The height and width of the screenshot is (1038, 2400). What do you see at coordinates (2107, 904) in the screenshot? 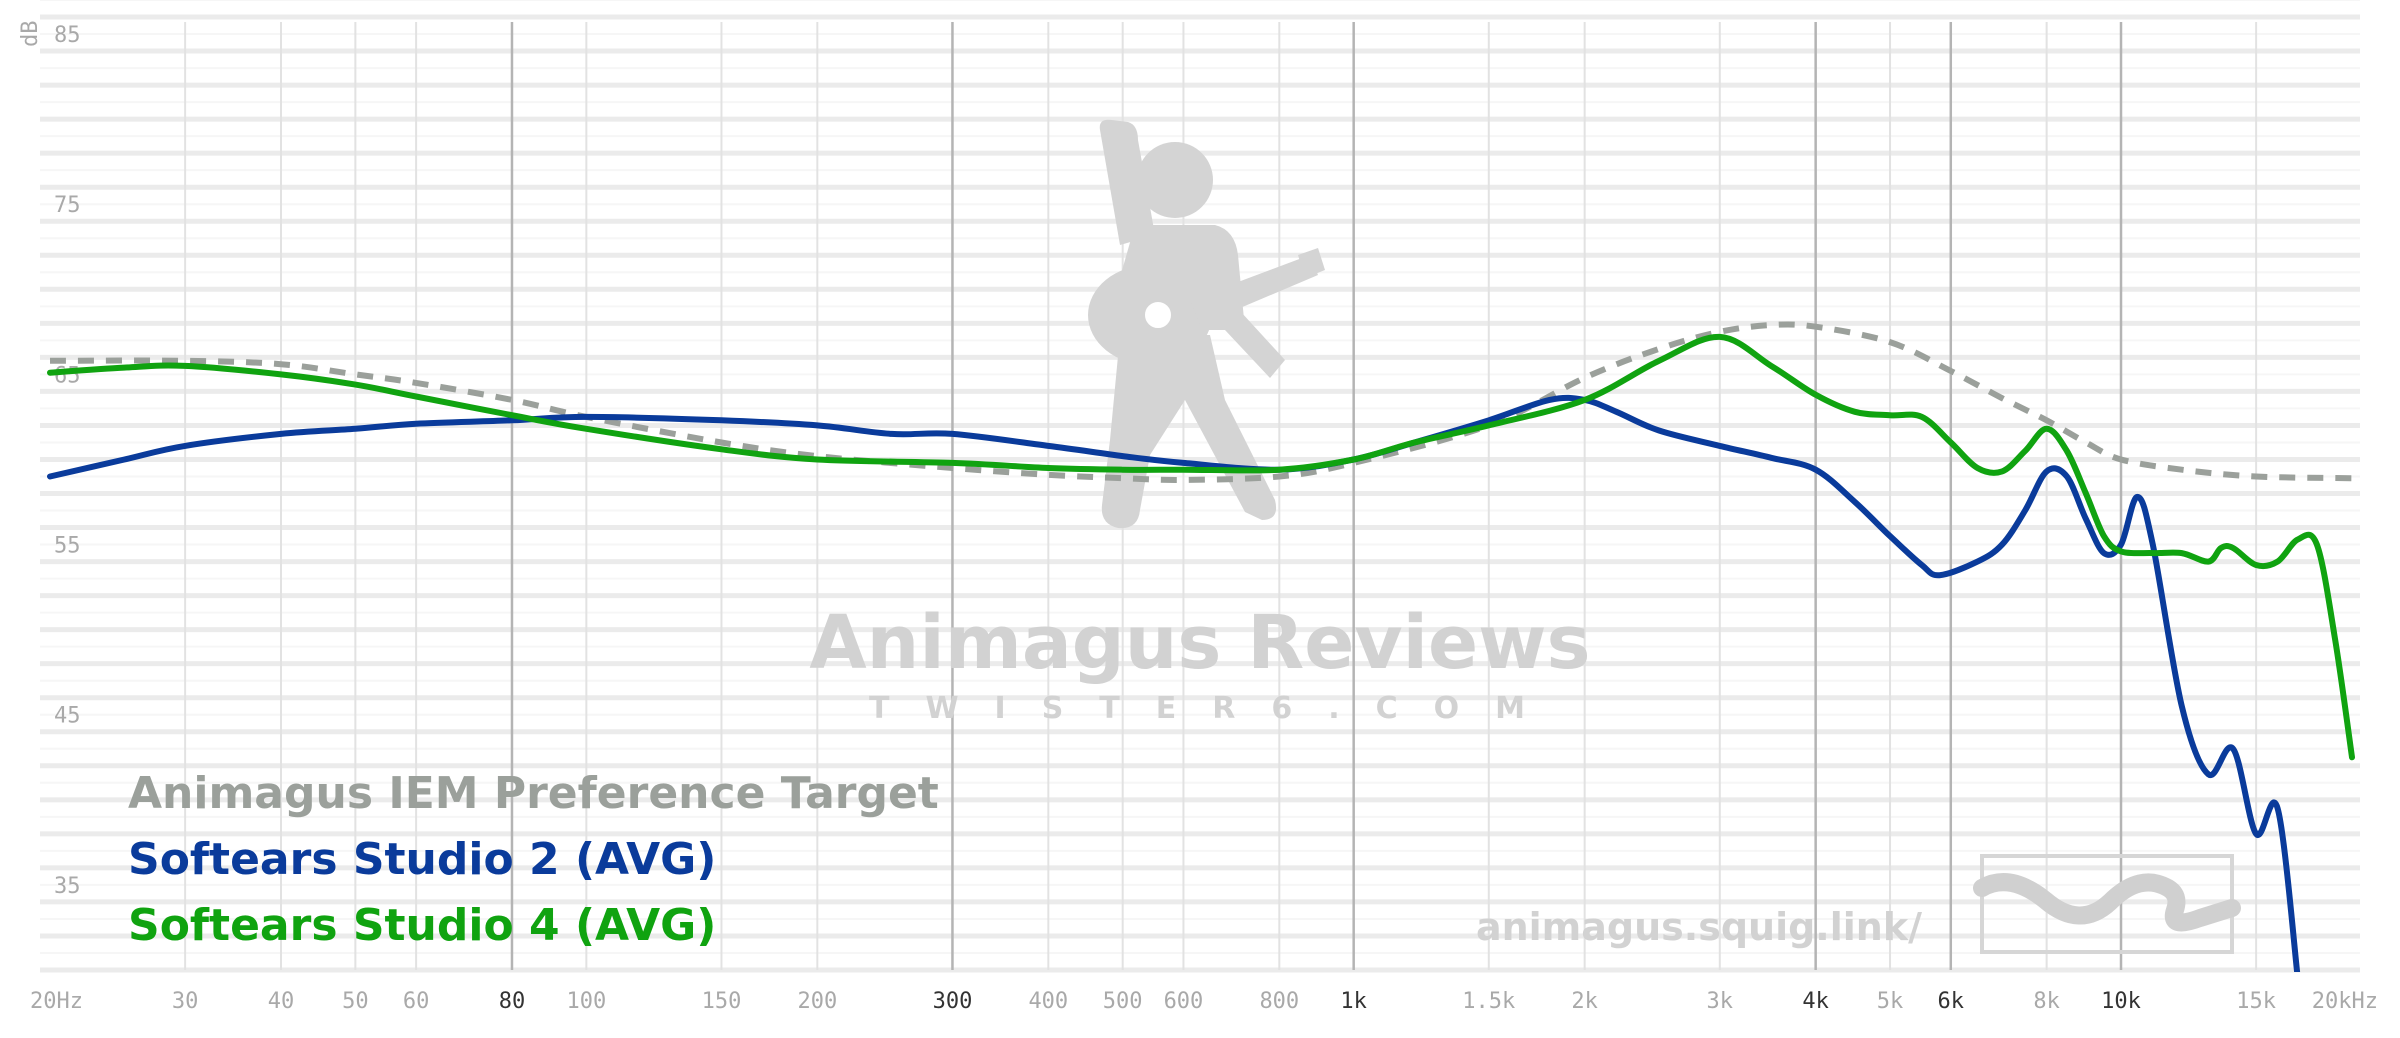
I see `squiglink-logo-icon` at bounding box center [2107, 904].